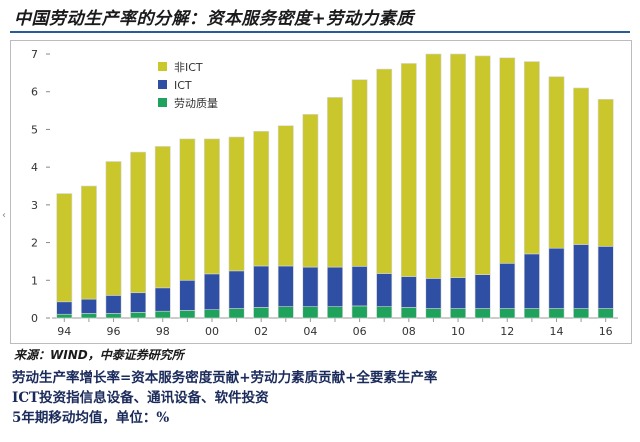 This screenshot has width=640, height=442. I want to click on x-tick-label: 06, so click(360, 331).